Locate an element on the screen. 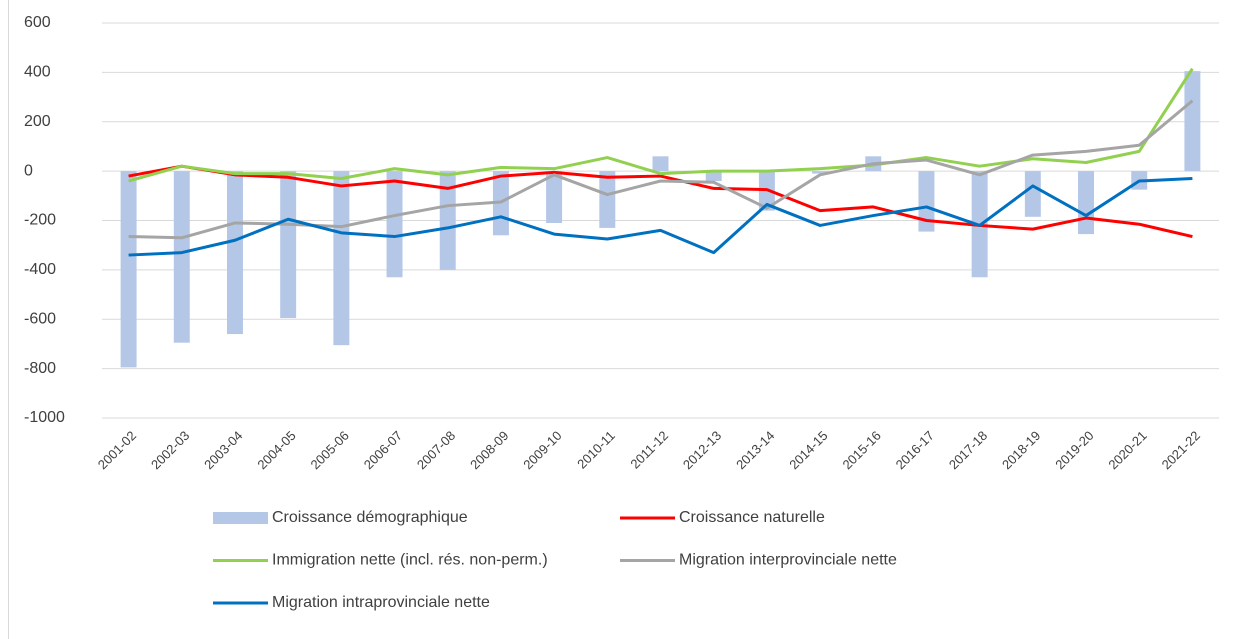 The height and width of the screenshot is (639, 1244). x-tick-label: 2017-18 is located at coordinates (968, 450).